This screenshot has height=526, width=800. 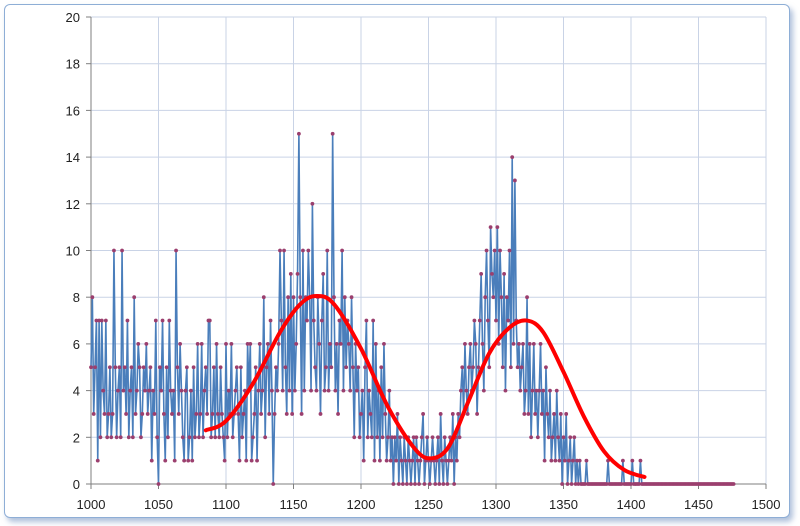 I want to click on x-tick-label: 1100, so click(x=226, y=504).